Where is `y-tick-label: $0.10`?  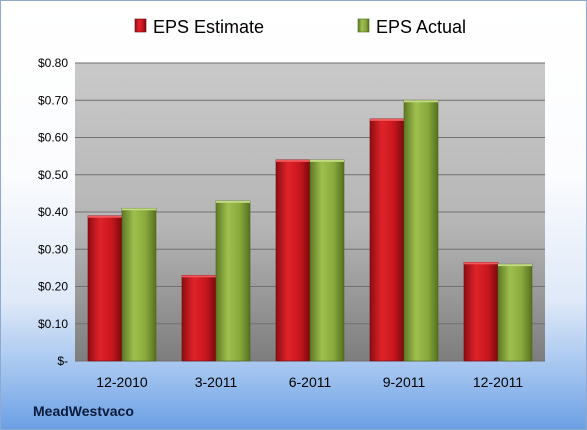
y-tick-label: $0.10 is located at coordinates (53, 324).